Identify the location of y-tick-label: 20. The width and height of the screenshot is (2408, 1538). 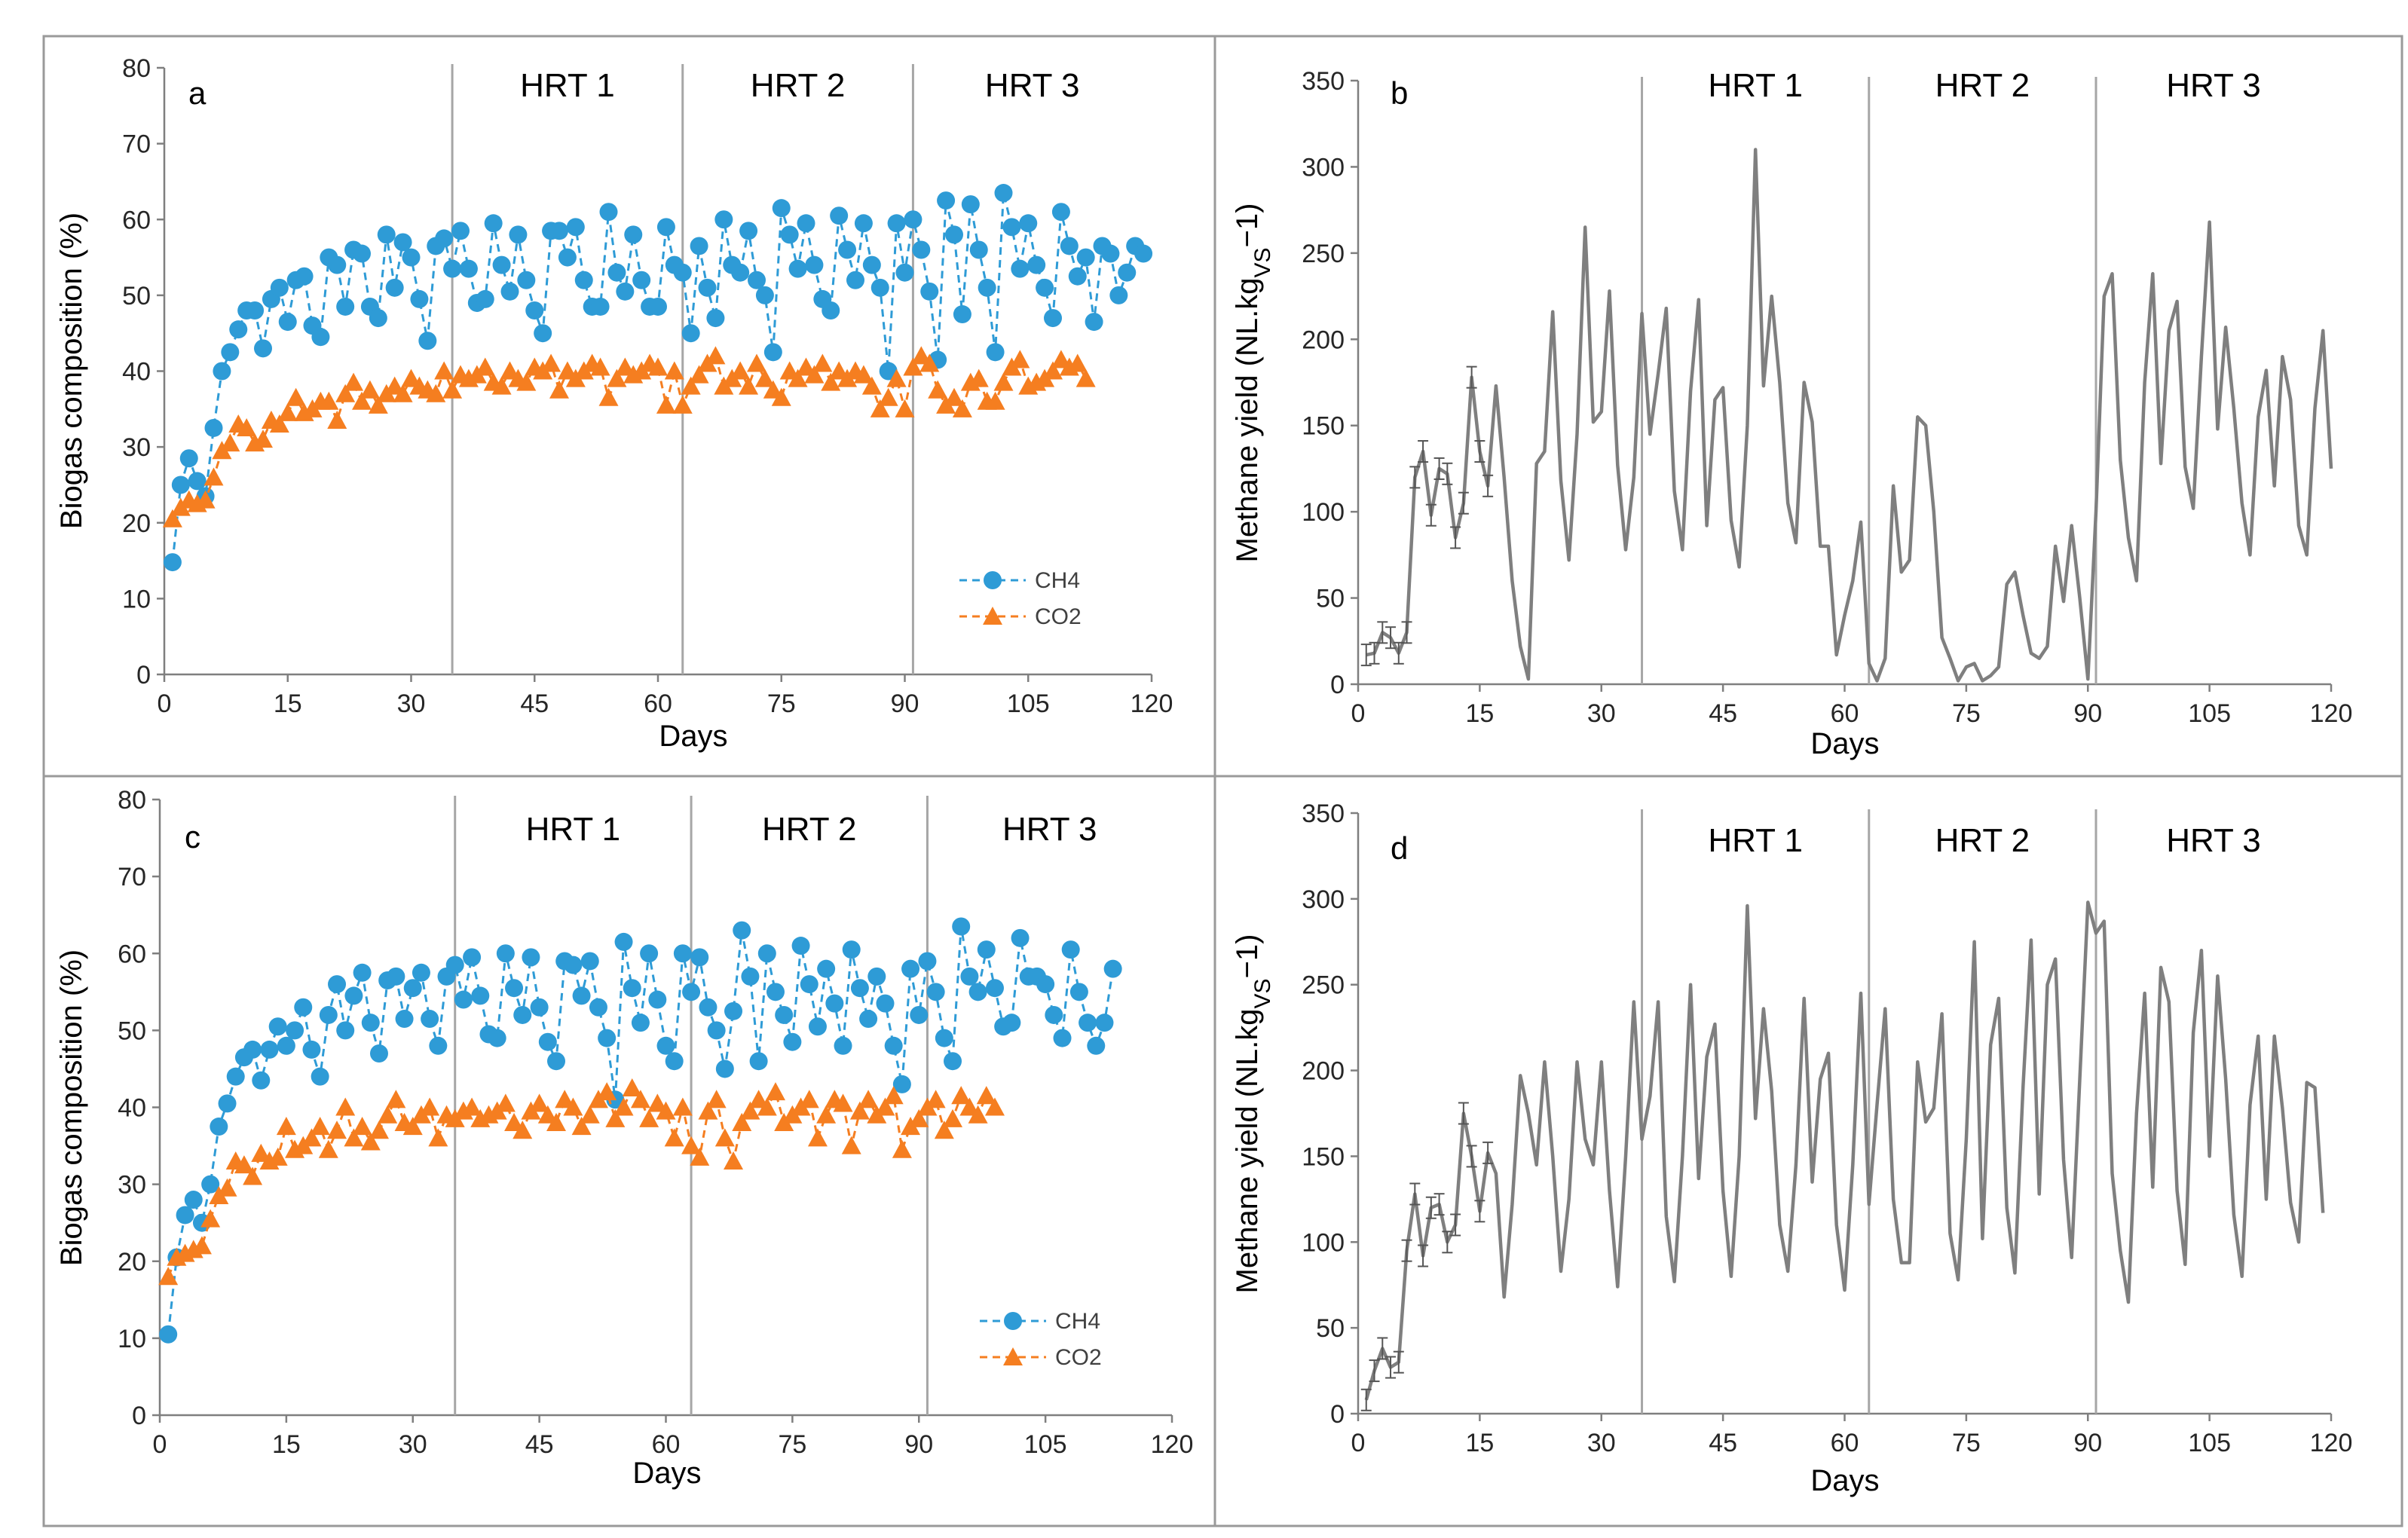
(132, 1262).